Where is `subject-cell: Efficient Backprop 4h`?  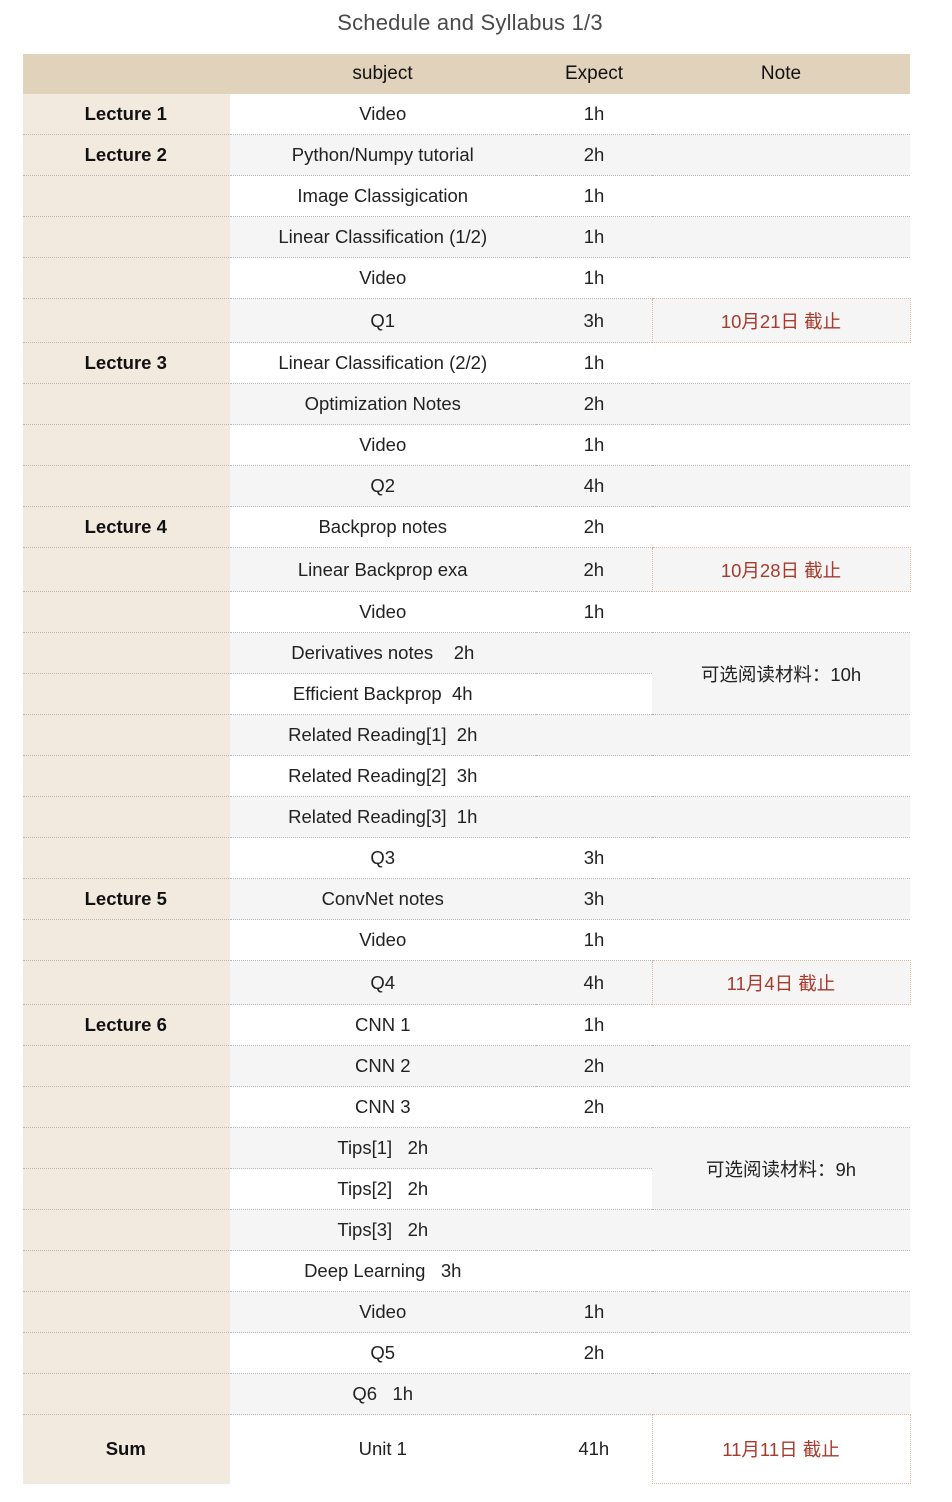 subject-cell: Efficient Backprop 4h is located at coordinates (382, 694).